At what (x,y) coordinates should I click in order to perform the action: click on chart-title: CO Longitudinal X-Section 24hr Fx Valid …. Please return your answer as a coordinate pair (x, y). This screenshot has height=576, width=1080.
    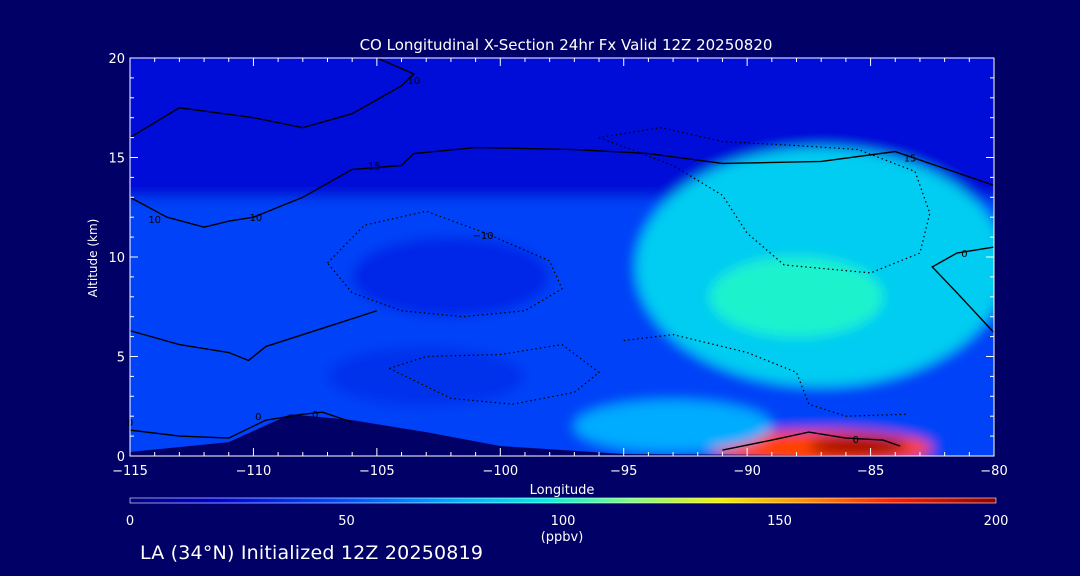
    Looking at the image, I should click on (566, 45).